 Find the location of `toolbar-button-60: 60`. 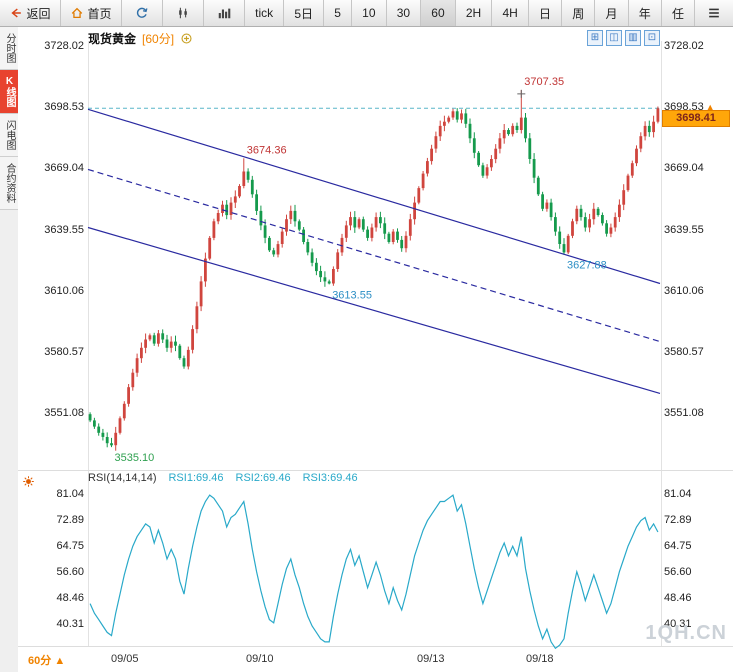

toolbar-button-60: 60 is located at coordinates (438, 13).